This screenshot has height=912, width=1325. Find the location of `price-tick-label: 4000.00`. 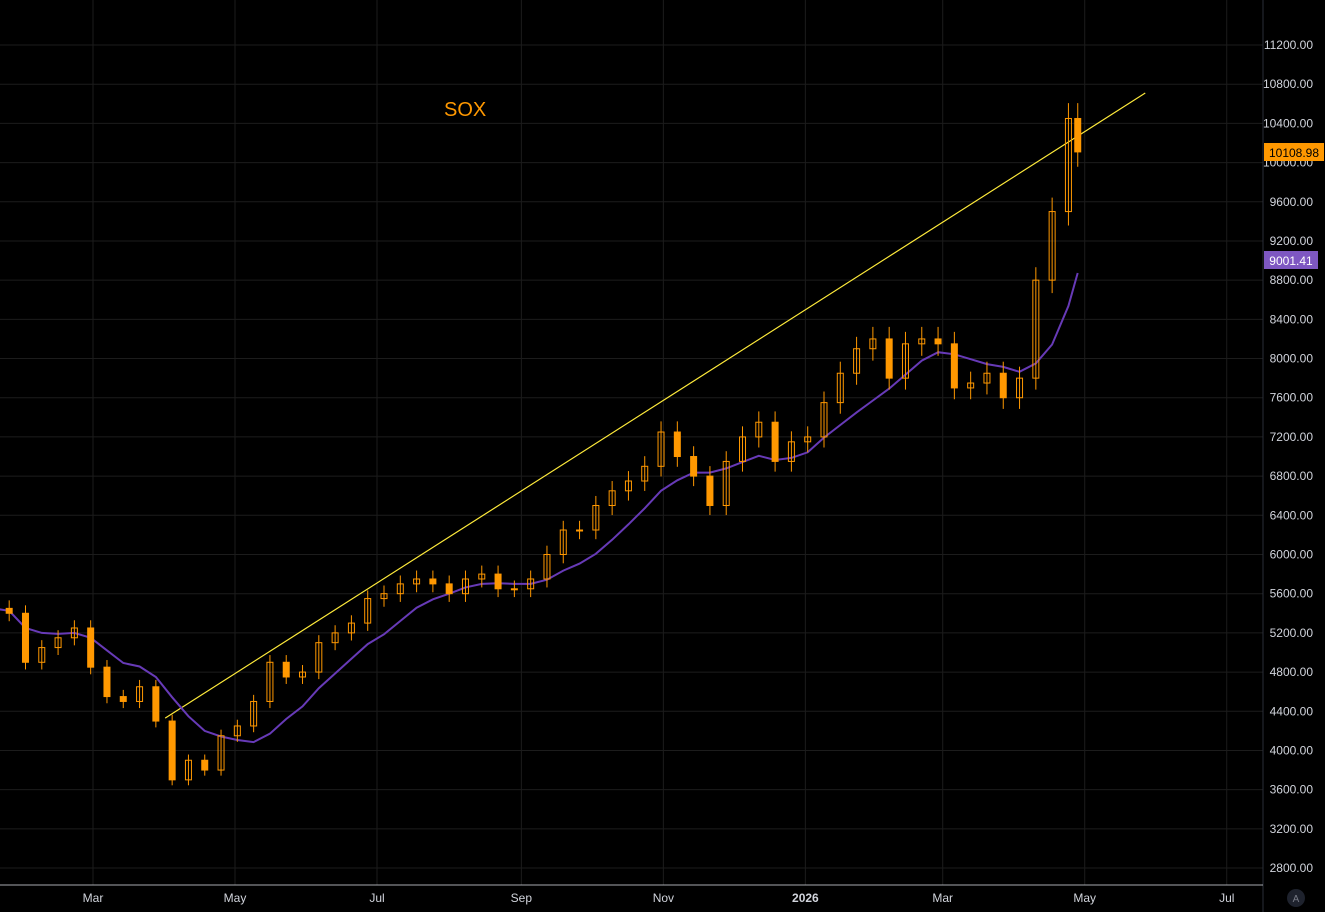

price-tick-label: 4000.00 is located at coordinates (1292, 750).